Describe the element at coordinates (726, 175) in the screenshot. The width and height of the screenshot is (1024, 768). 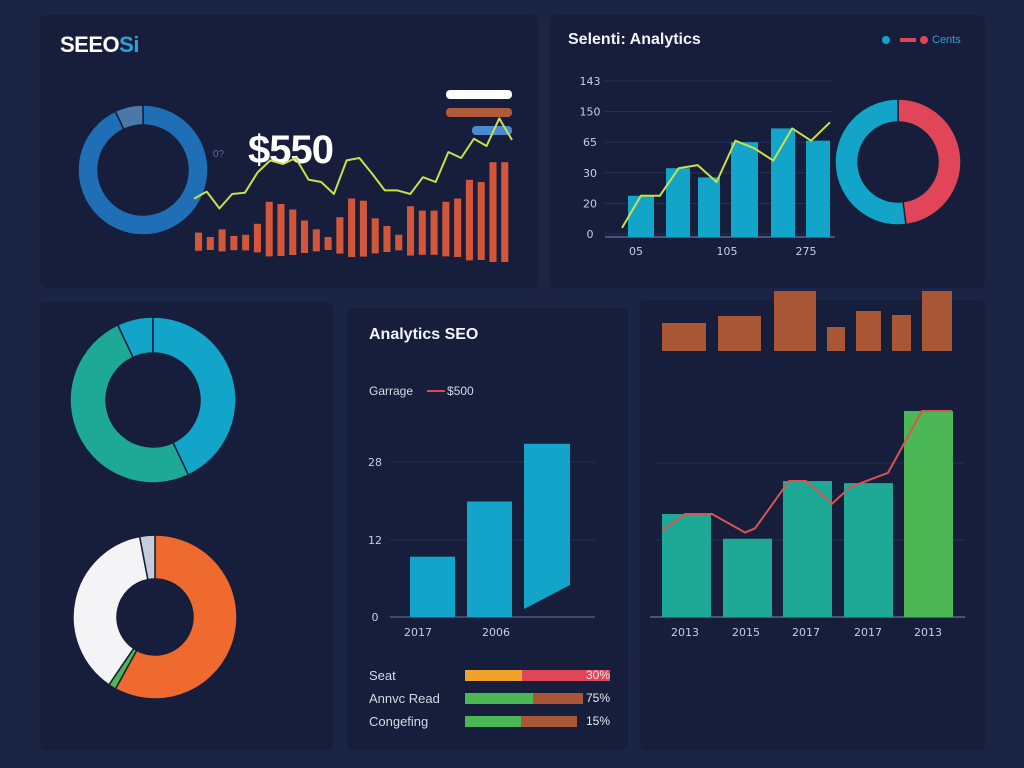
I see `selenti-line` at that location.